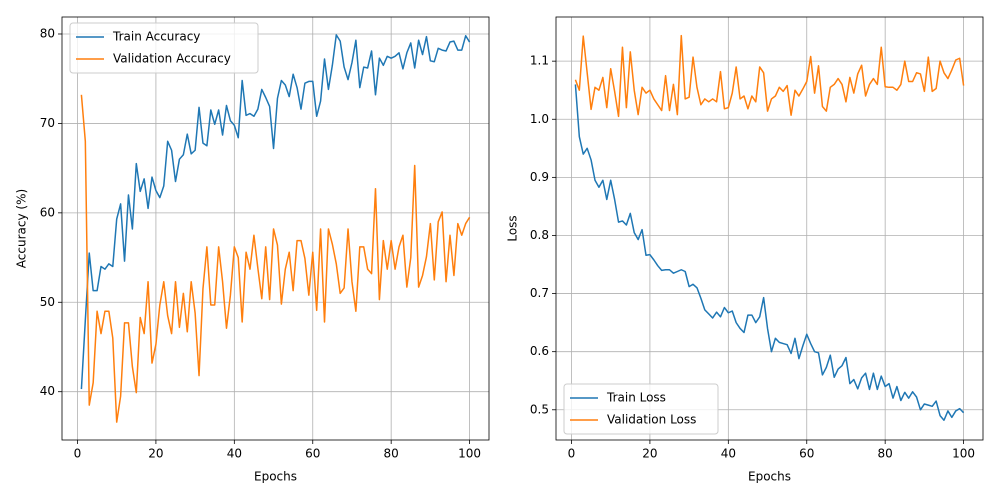 This screenshot has width=1000, height=500. Describe the element at coordinates (47, 302) in the screenshot. I see `y-tick-label: 50` at that location.